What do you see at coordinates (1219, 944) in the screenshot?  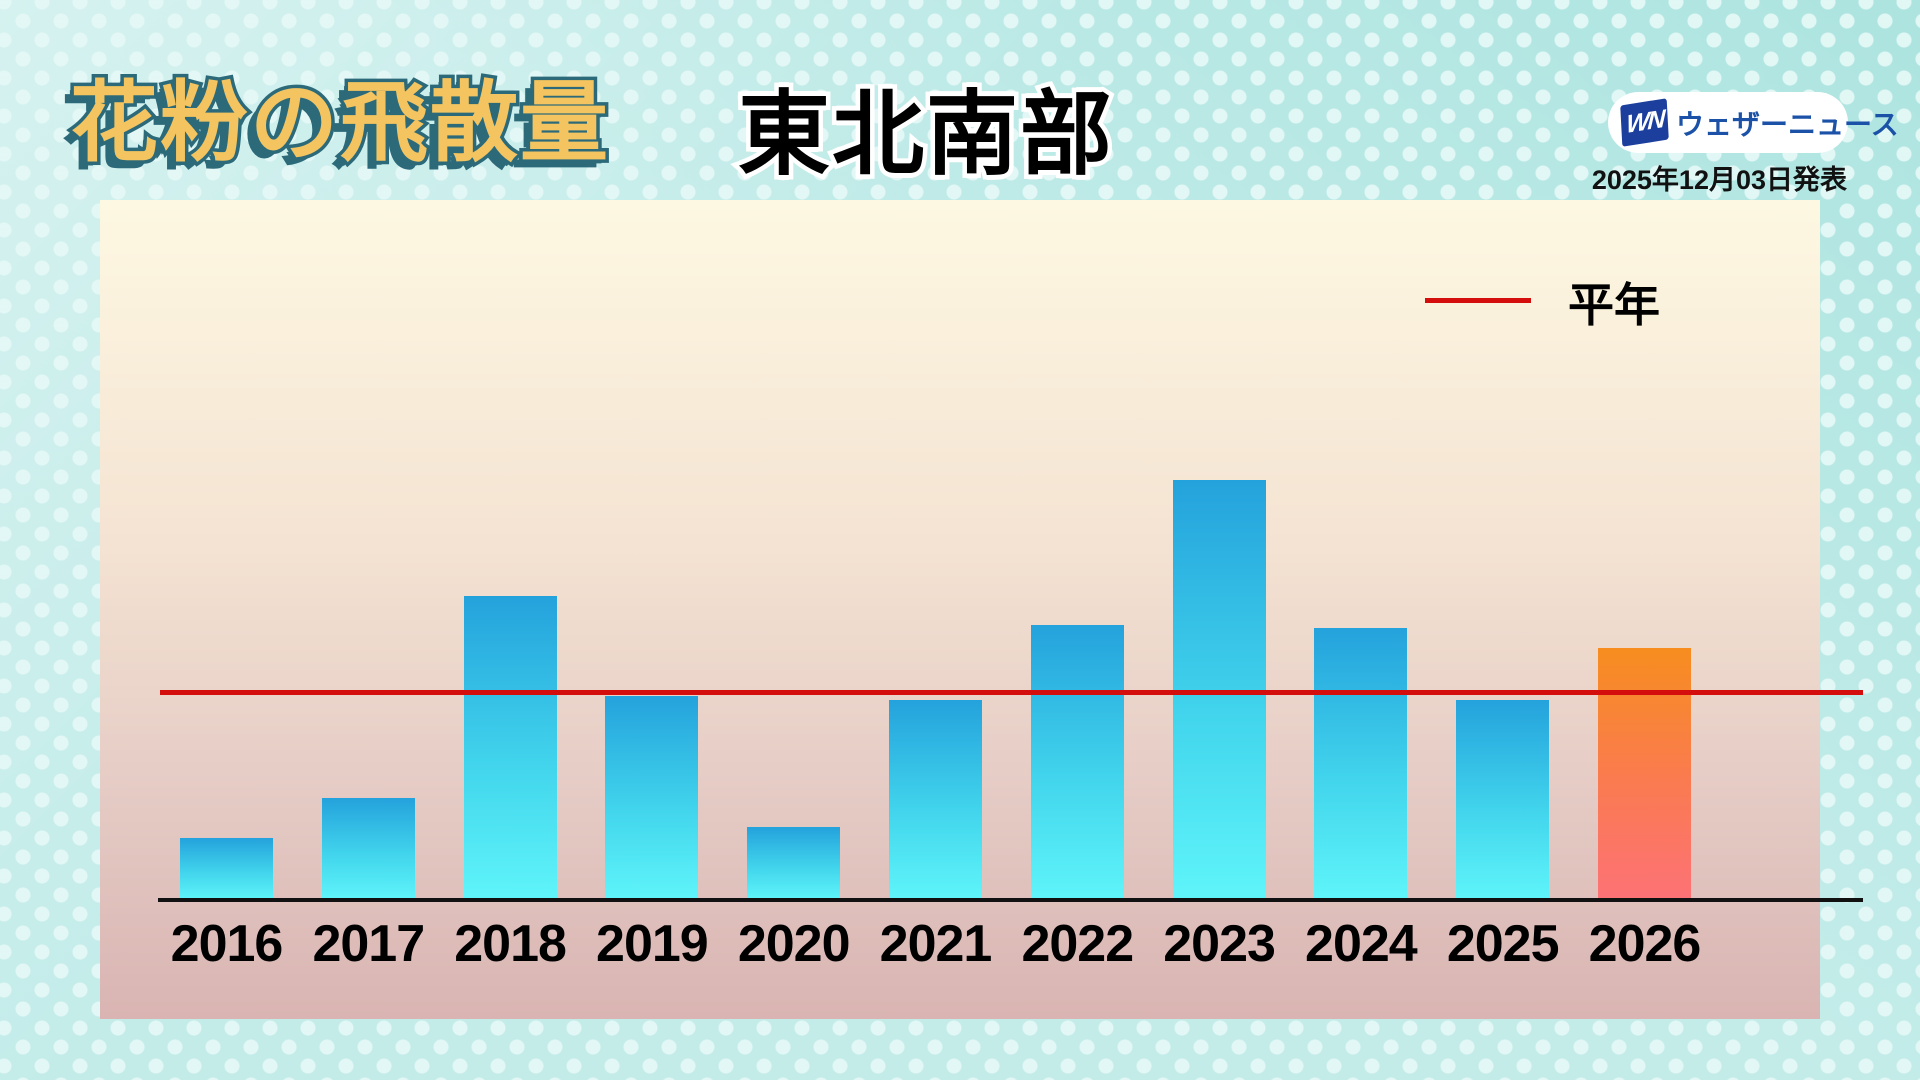 I see `x-axis-label-2023: 2023` at bounding box center [1219, 944].